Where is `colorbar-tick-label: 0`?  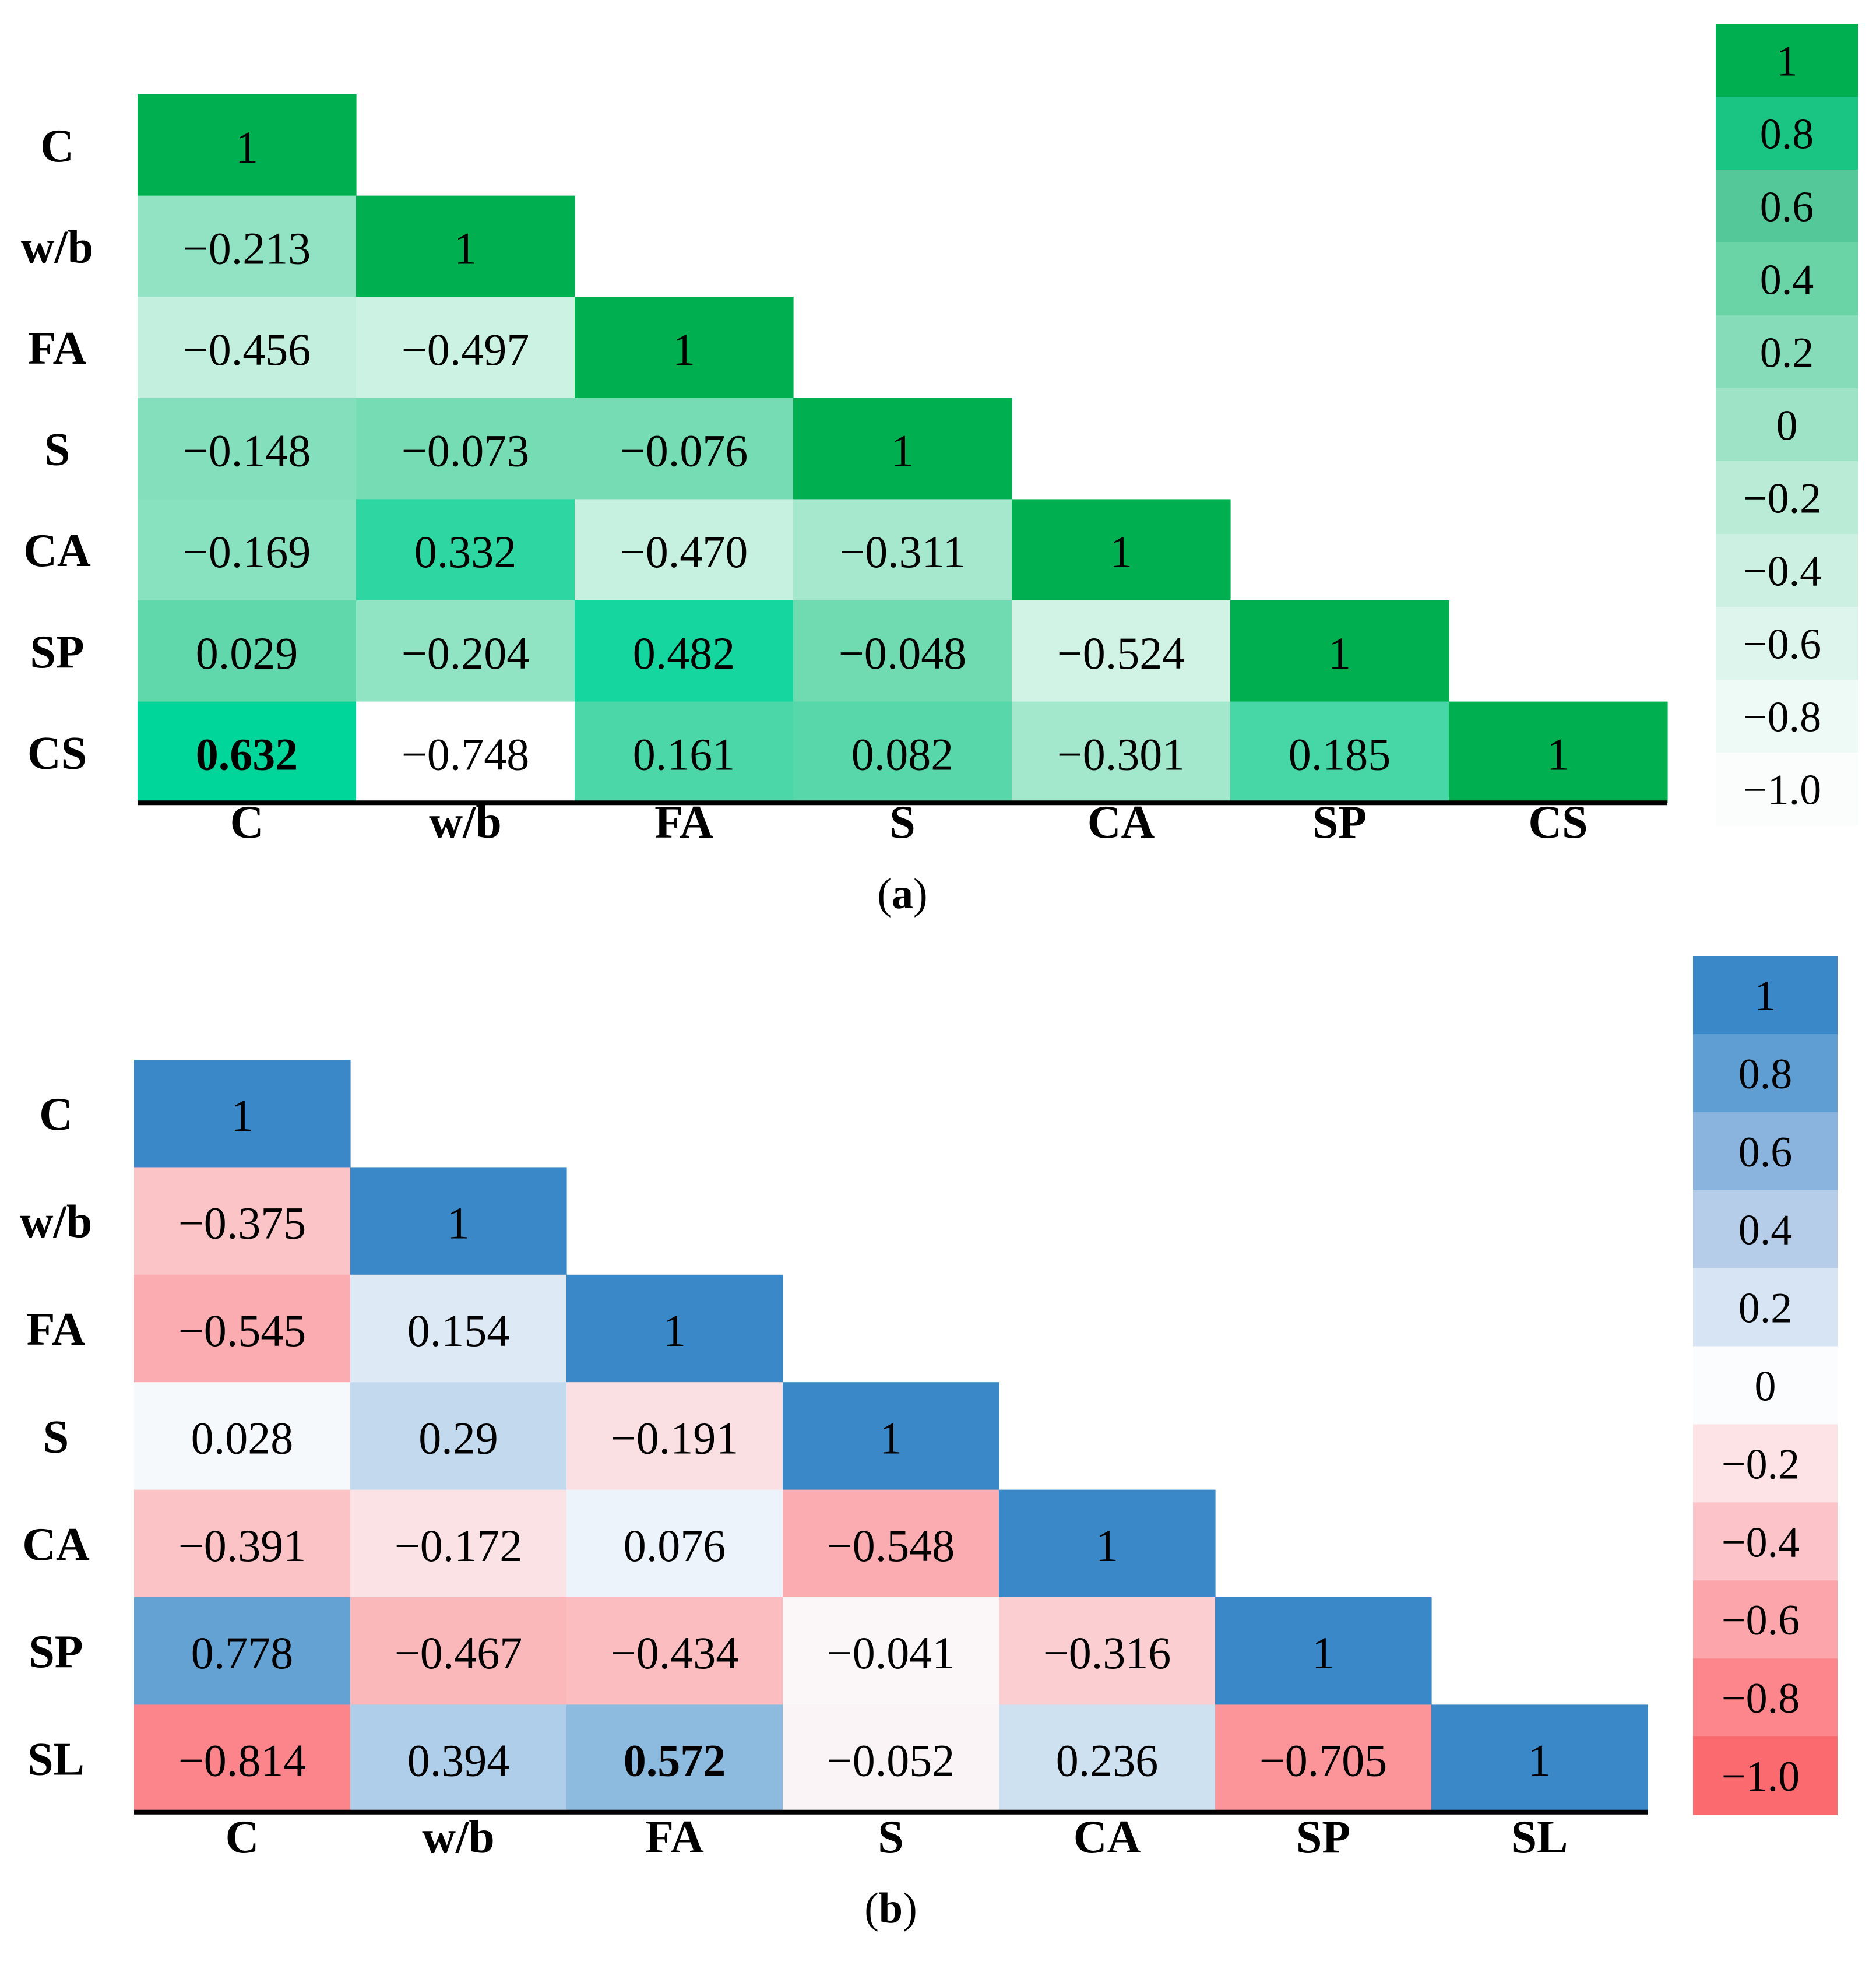
colorbar-tick-label: 0 is located at coordinates (1765, 1387).